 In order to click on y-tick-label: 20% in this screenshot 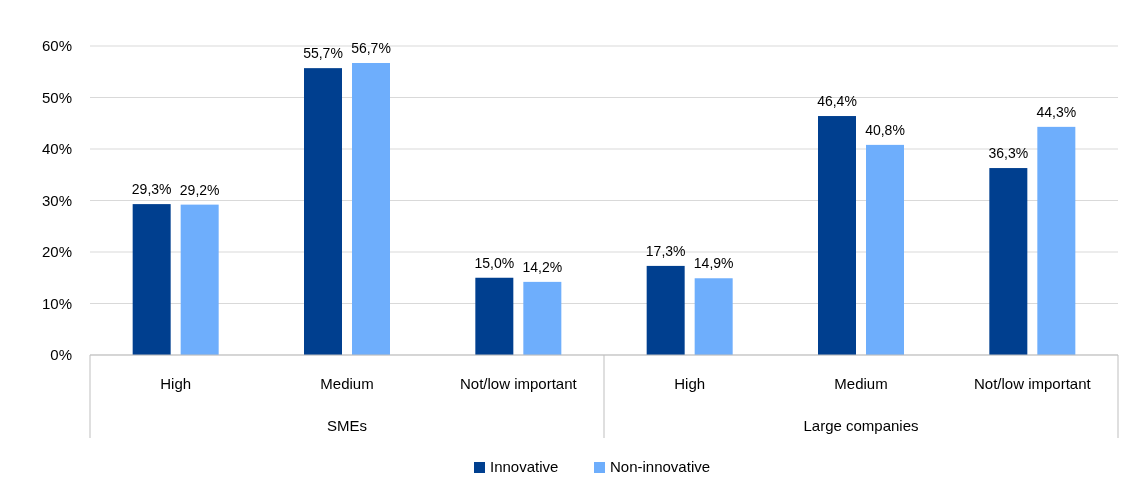, I will do `click(56, 251)`.